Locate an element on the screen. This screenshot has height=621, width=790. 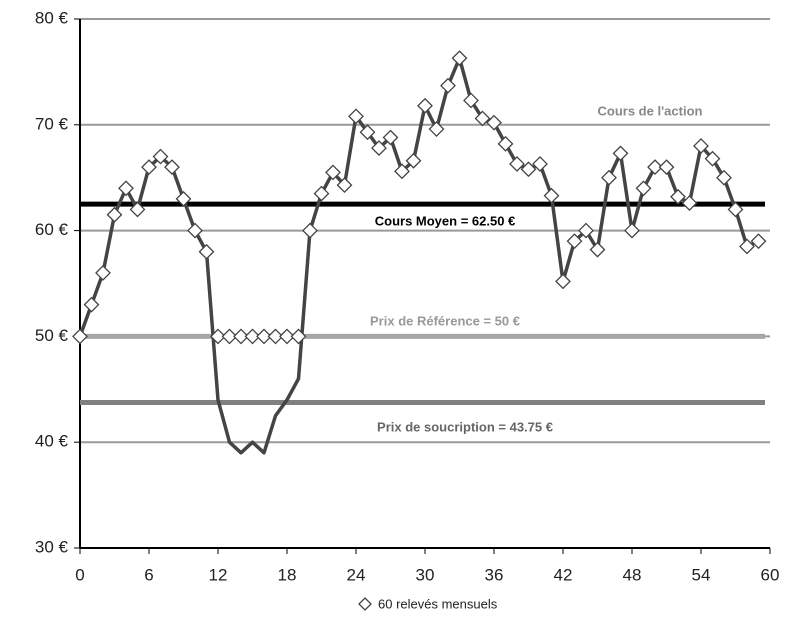
x-tick-label: 18 is located at coordinates (287, 574).